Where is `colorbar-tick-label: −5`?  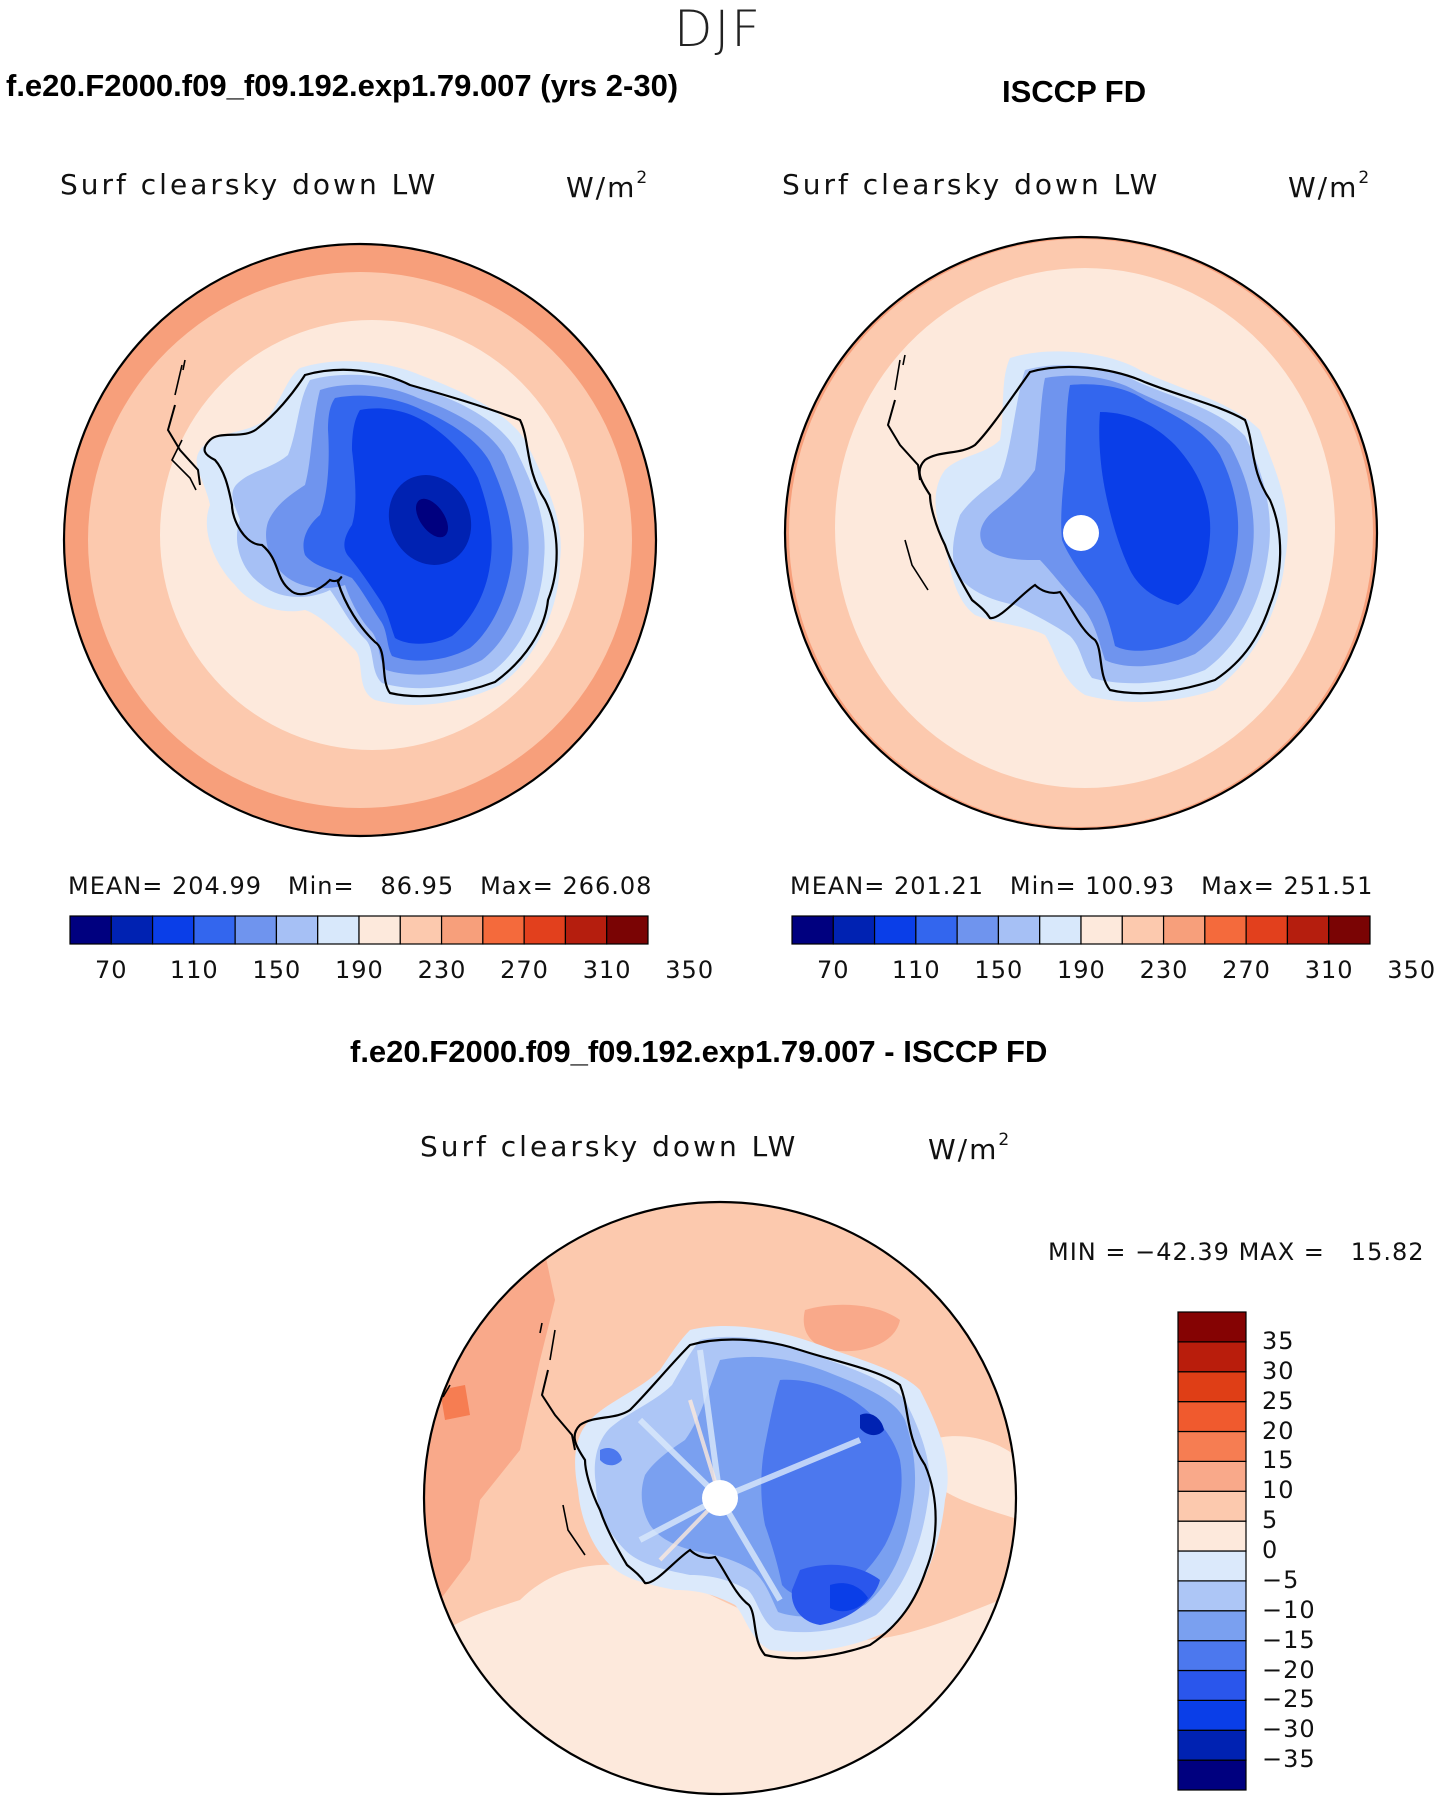 colorbar-tick-label: −5 is located at coordinates (1281, 1579).